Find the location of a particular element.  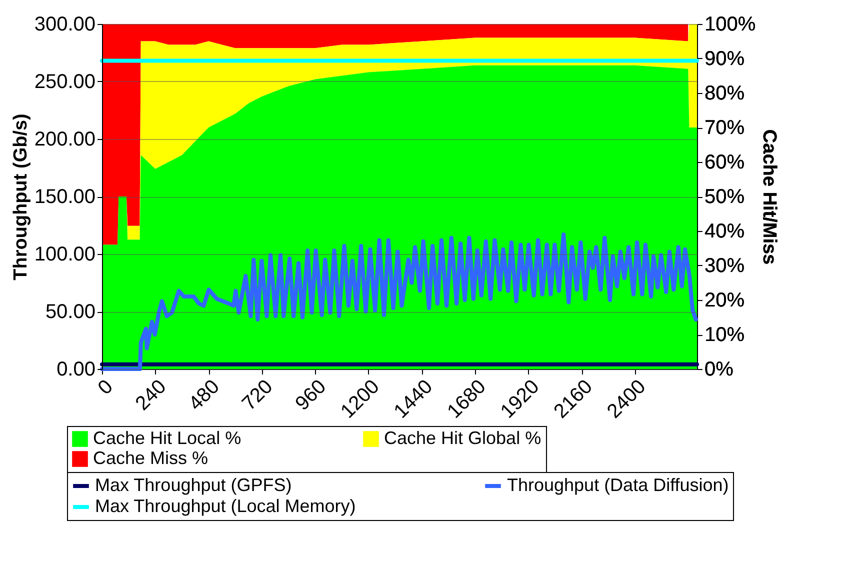

y-tick-label: 100.00 is located at coordinates (65, 255).